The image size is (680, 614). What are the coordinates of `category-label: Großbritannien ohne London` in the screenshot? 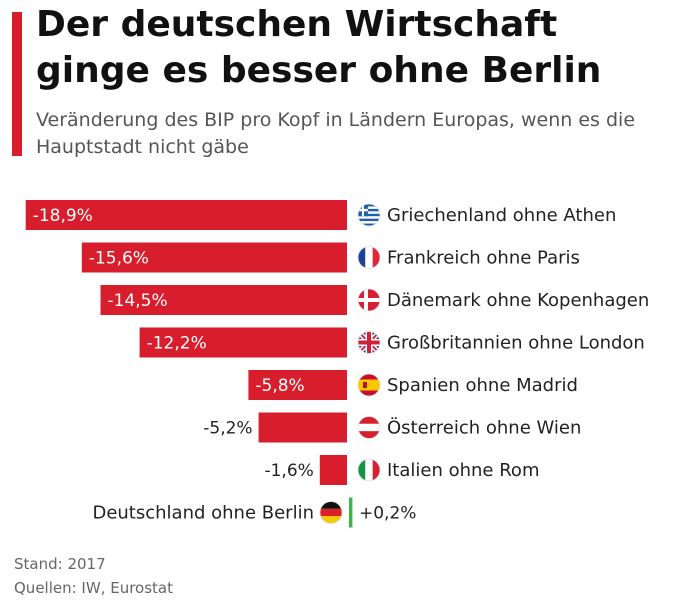 It's located at (516, 343).